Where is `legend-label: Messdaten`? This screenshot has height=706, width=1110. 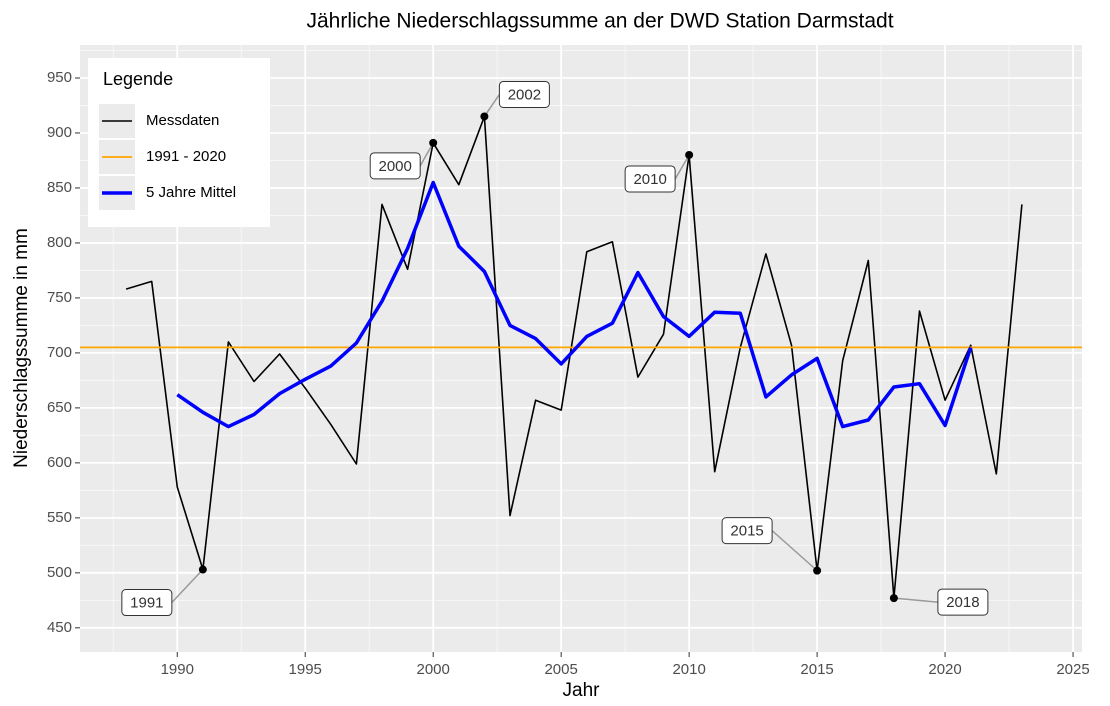
legend-label: Messdaten is located at coordinates (182, 120).